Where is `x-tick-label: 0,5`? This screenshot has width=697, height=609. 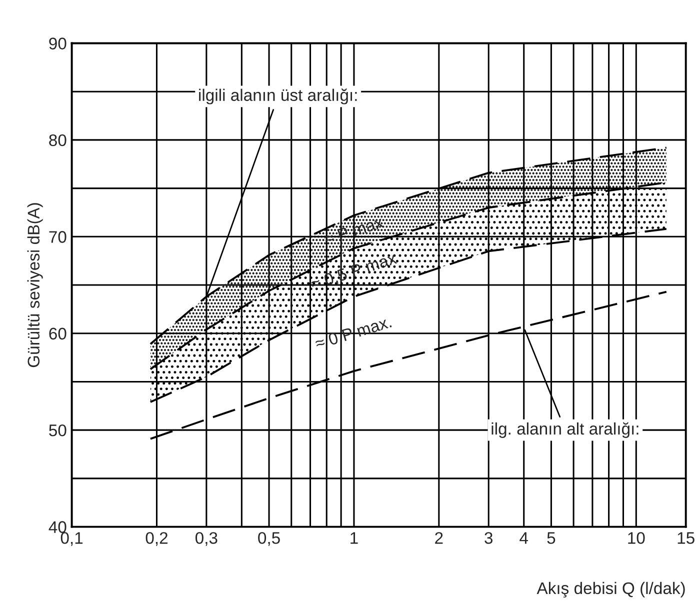 x-tick-label: 0,5 is located at coordinates (269, 539).